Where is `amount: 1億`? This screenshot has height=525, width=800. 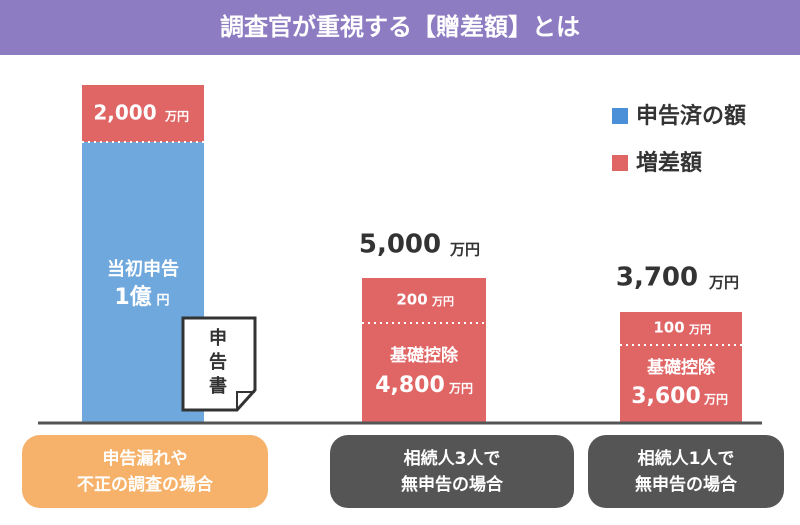 amount: 1億 is located at coordinates (132, 297).